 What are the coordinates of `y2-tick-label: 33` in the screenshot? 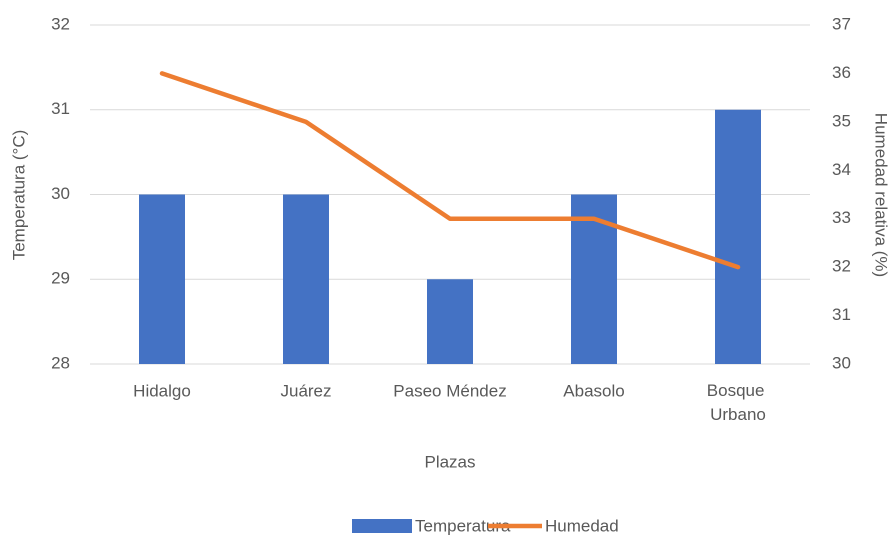 It's located at (841, 217).